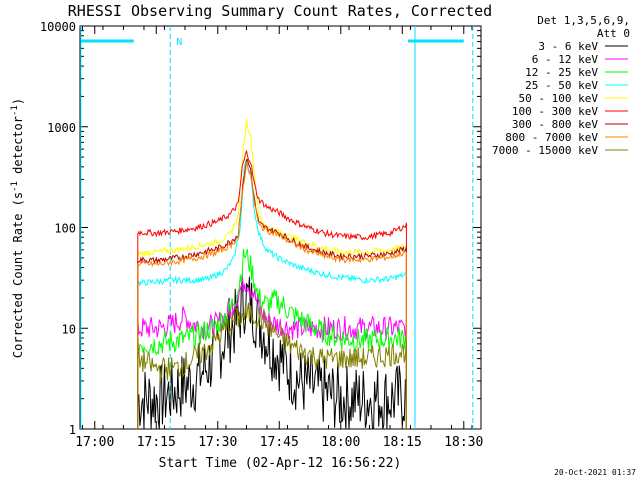  Describe the element at coordinates (69, 329) in the screenshot. I see `y-tick-label: 10` at that location.